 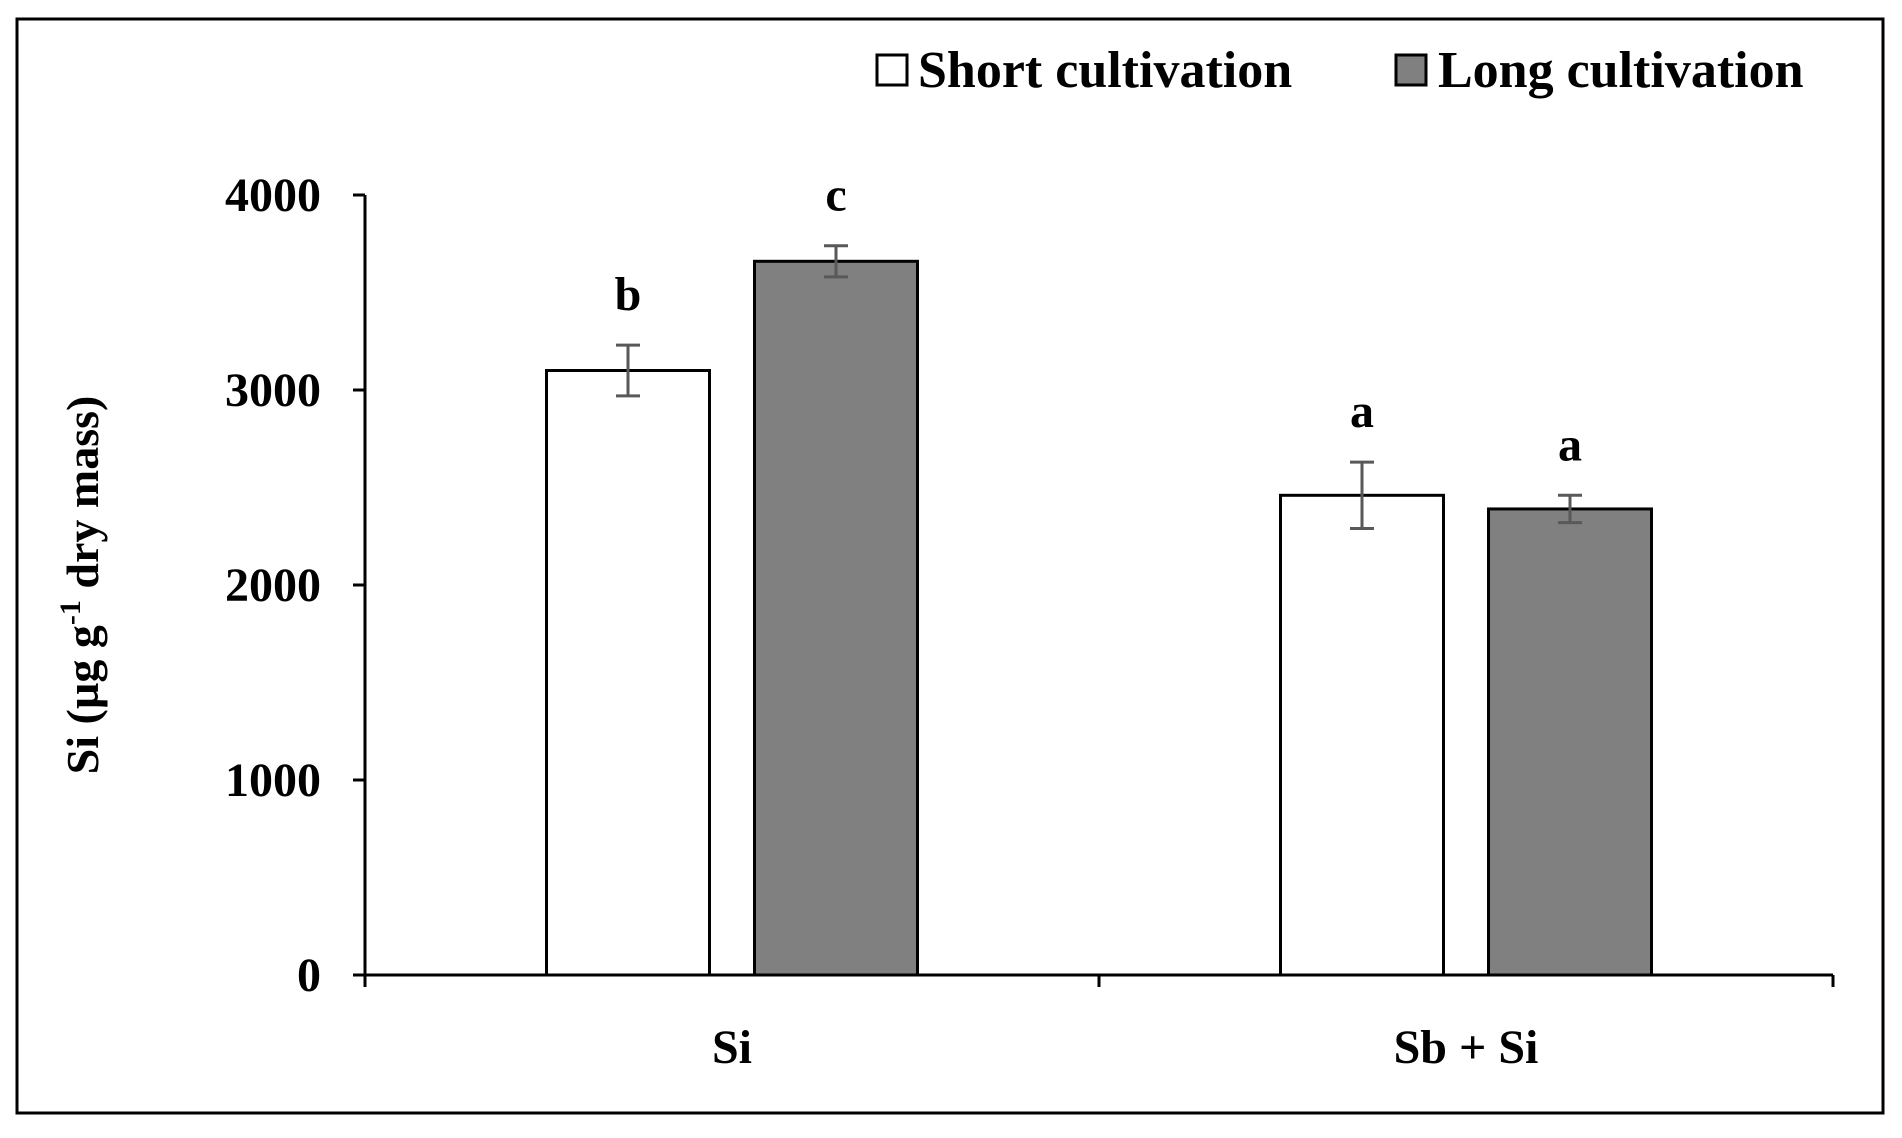 I want to click on y-tick-label: 4000, so click(x=273, y=195).